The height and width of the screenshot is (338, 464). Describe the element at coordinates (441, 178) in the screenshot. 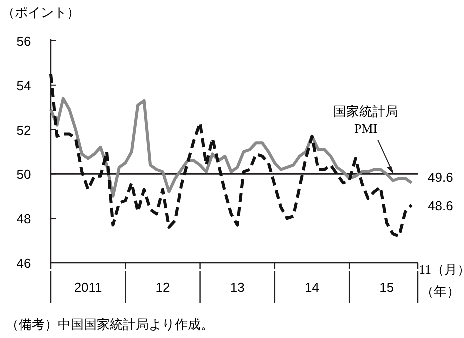

I see `value-label: 49.6` at that location.